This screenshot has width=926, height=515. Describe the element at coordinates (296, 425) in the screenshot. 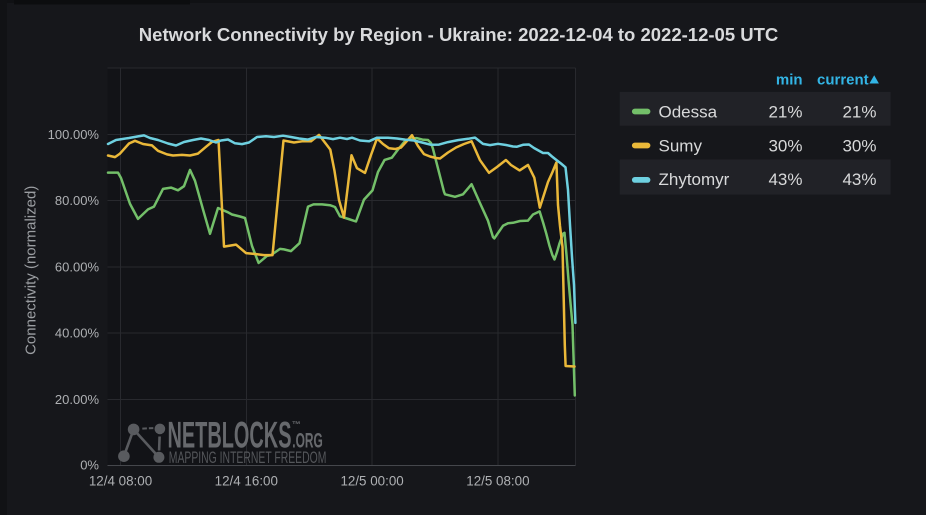

I see `svg-text: ™` at that location.